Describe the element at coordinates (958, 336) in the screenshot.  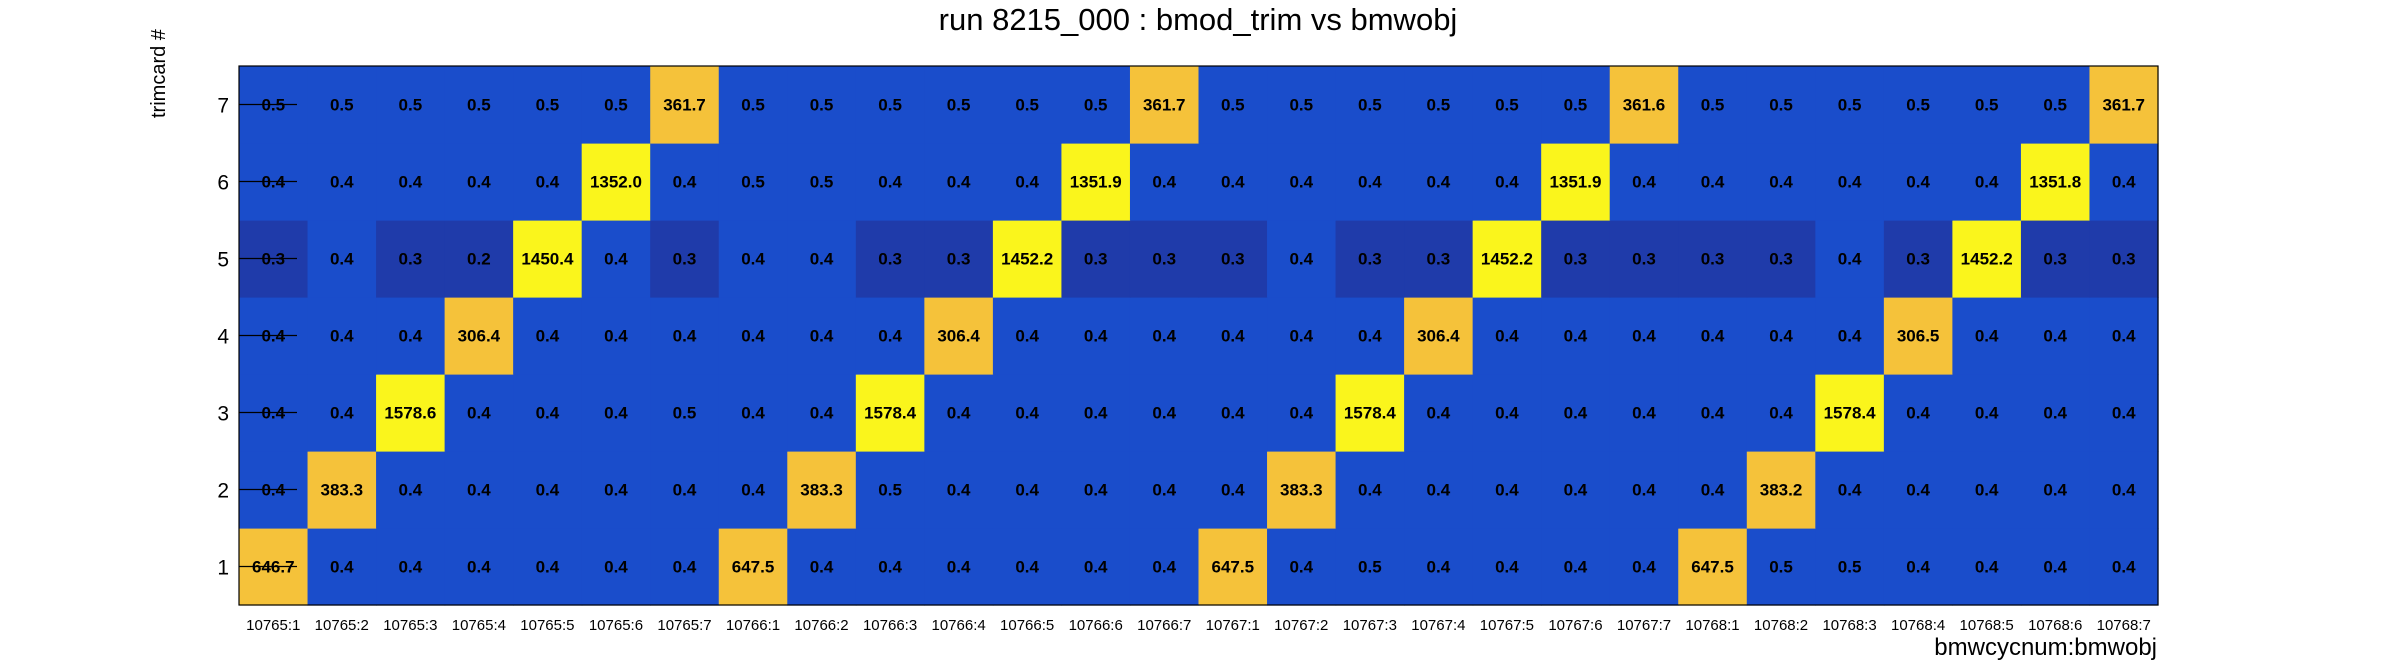
I see `cell-value-label: 306.4` at that location.